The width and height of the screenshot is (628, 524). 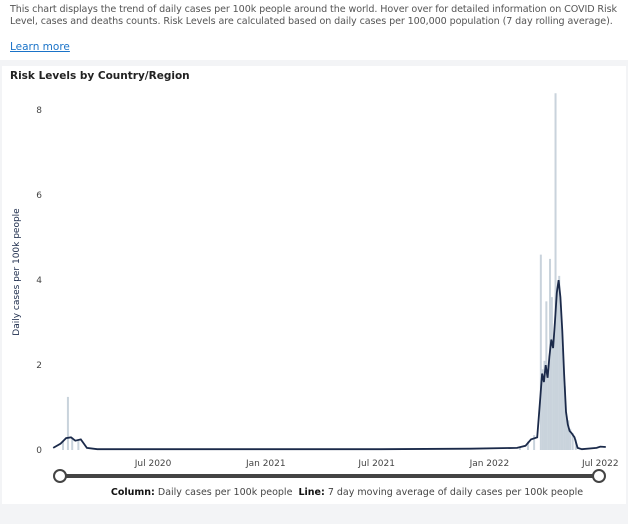 I want to click on learn-more-link: Learn more, so click(x=40, y=47).